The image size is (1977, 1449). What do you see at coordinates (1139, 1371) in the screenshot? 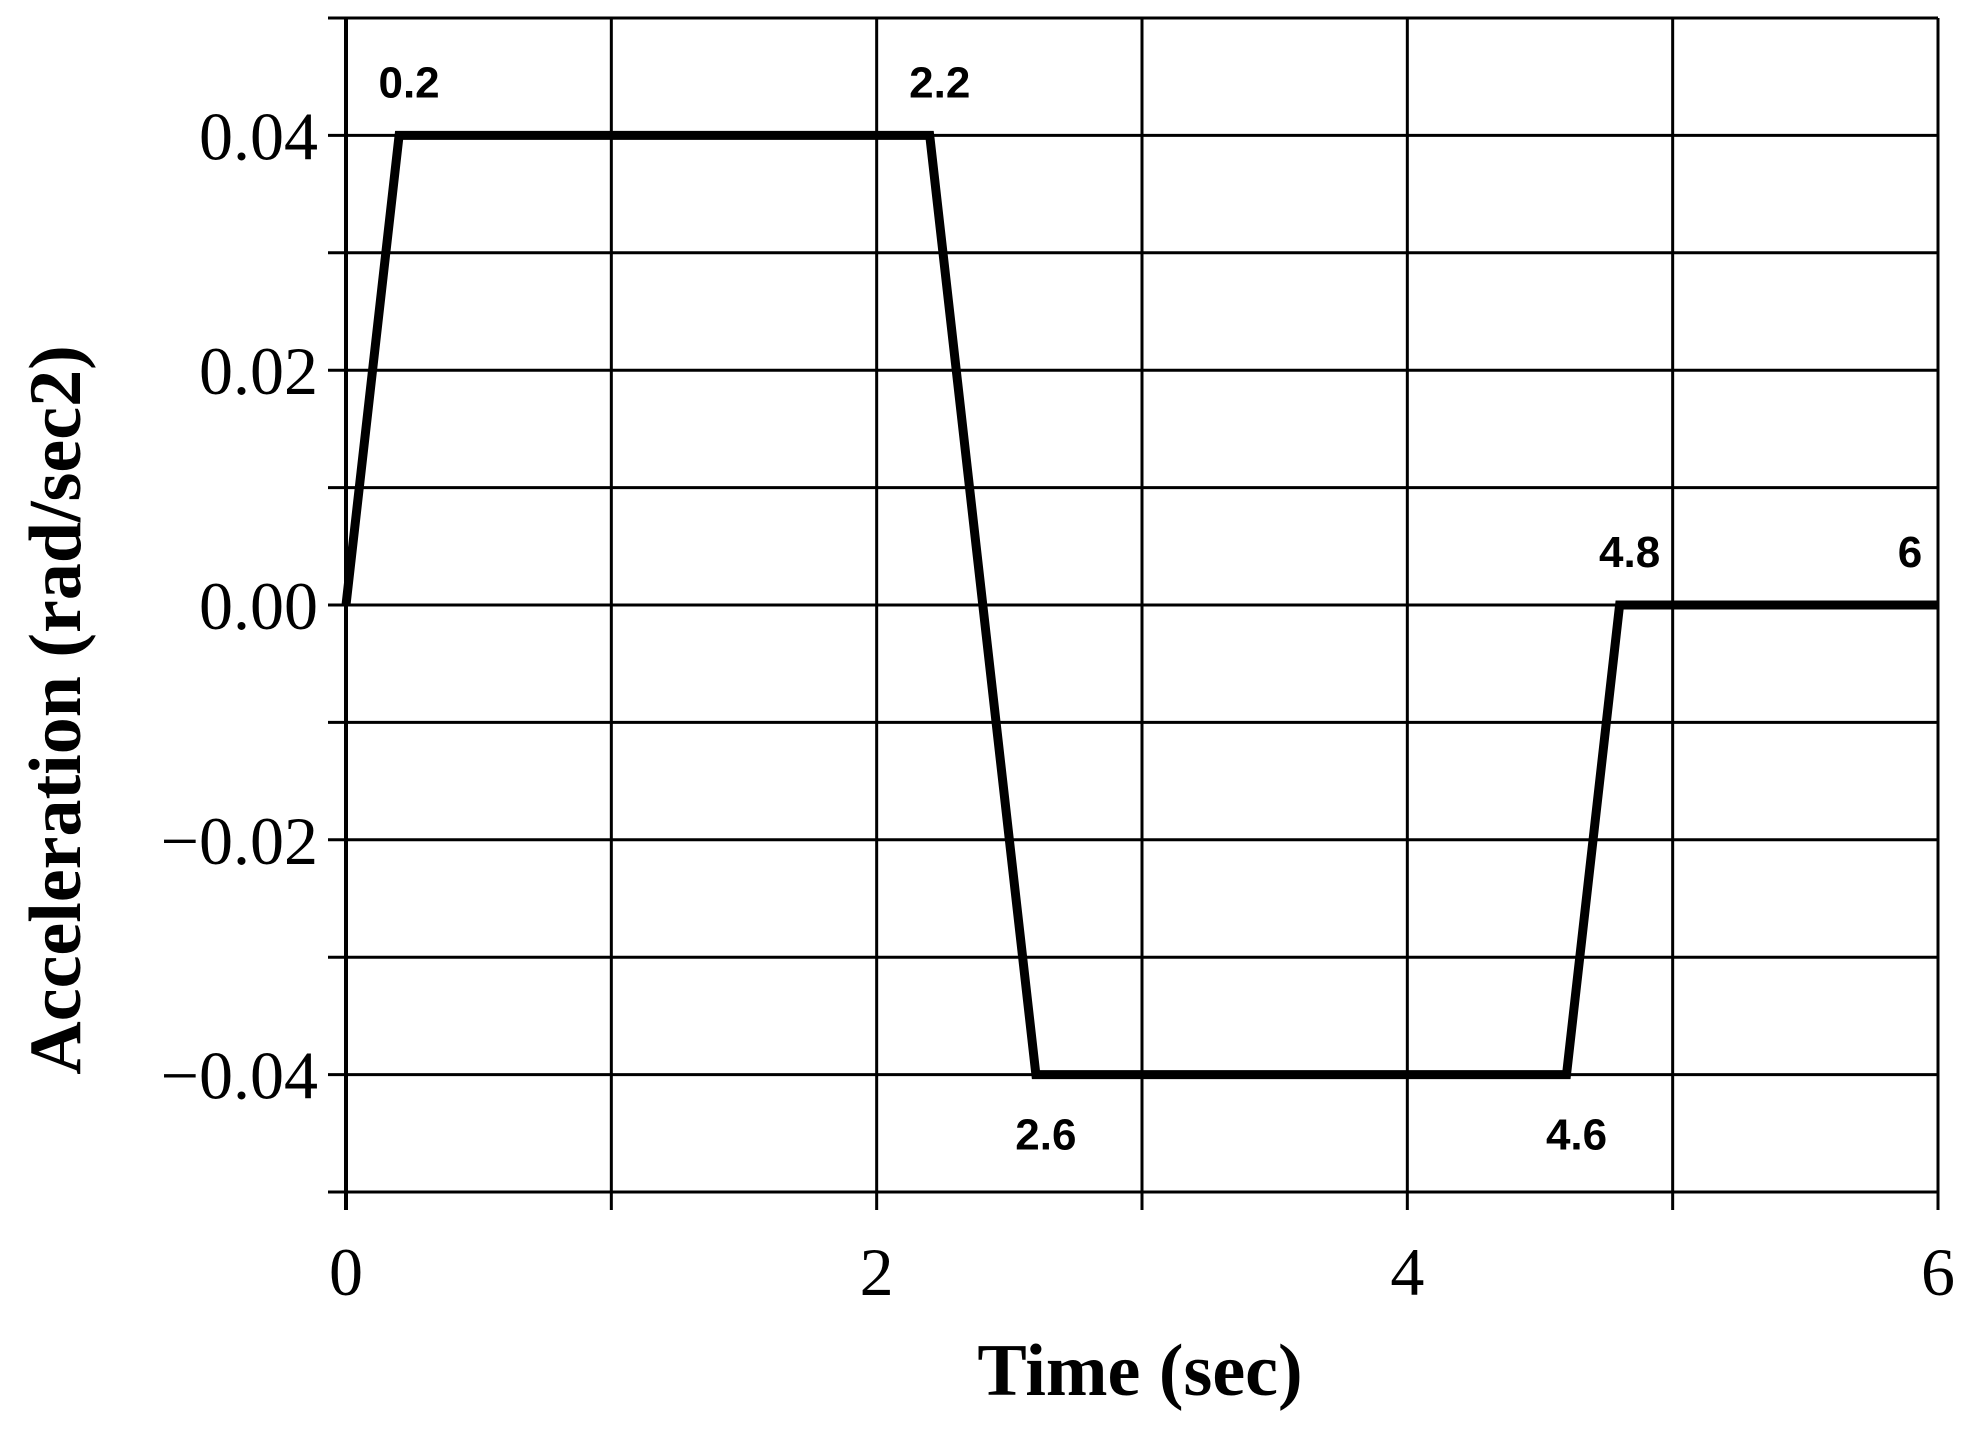
I see `x-axis-title: Time (sec)` at bounding box center [1139, 1371].